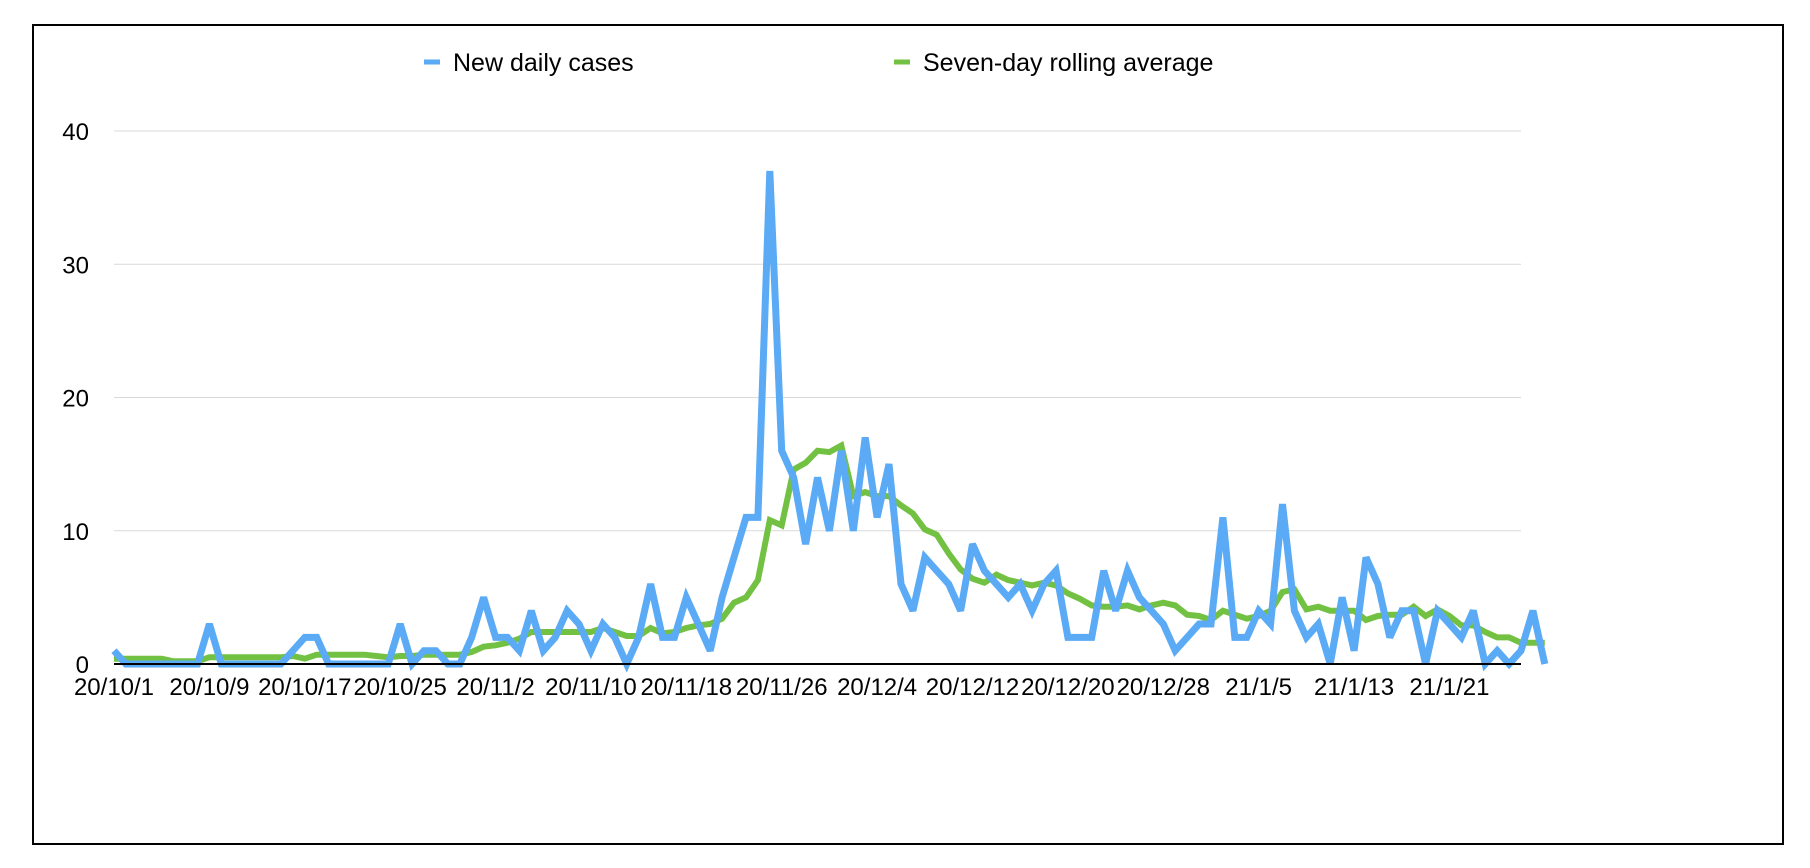 The image size is (1810, 868). Describe the element at coordinates (1068, 63) in the screenshot. I see `legend-label-seven-day-rolling-average: Seven-day rolling average` at that location.